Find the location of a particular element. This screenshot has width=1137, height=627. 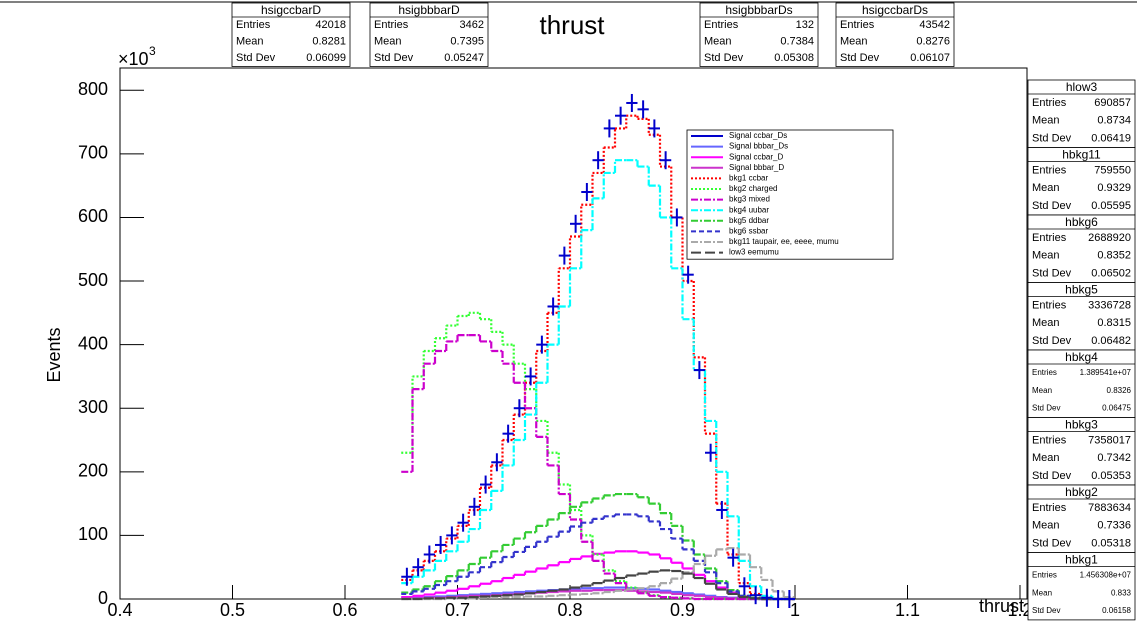

stat-value: 0.7395 is located at coordinates (467, 42).